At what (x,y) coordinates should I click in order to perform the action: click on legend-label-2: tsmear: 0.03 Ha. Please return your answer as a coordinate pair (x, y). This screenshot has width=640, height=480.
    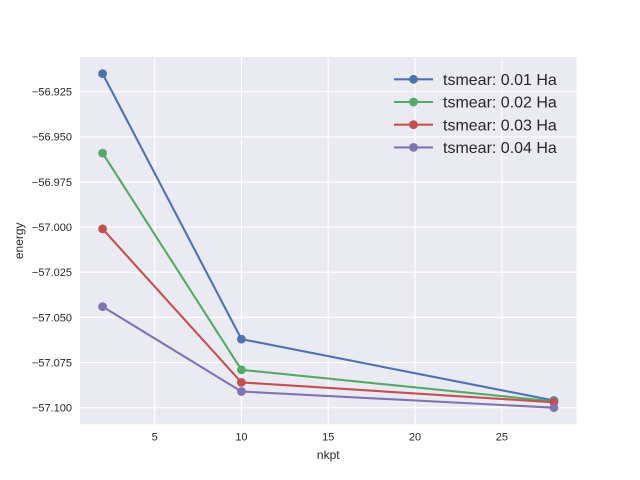
    Looking at the image, I should click on (500, 125).